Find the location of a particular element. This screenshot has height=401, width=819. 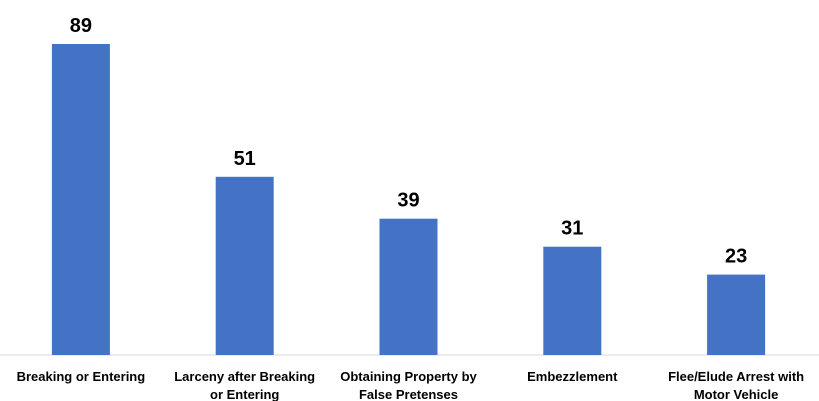

category-label-4: Embezzlement is located at coordinates (572, 376).